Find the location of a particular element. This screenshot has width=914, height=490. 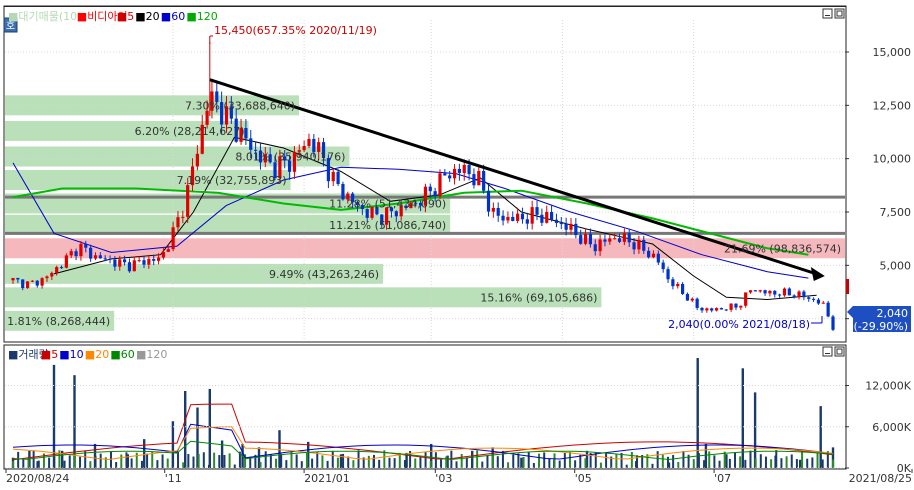

high-label: 15,450(657.35% 2020/11/19) is located at coordinates (295, 30).